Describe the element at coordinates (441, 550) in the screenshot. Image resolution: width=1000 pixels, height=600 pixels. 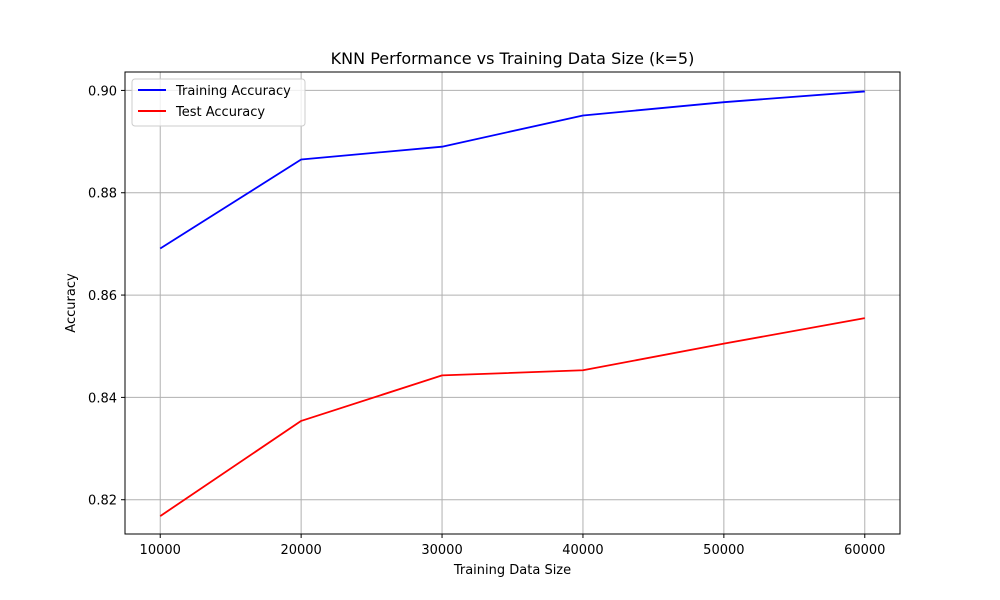
I see `x-tick-label: 30000` at that location.